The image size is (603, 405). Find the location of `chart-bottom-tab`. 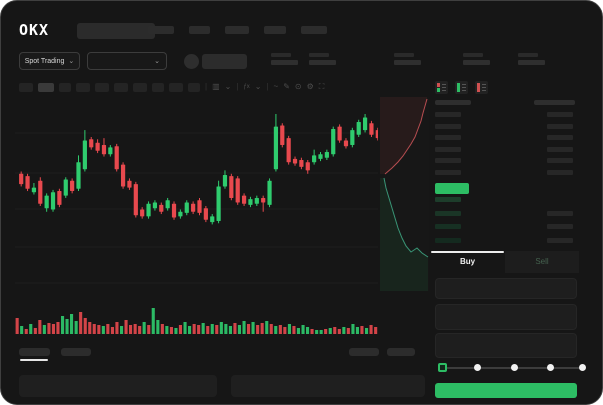

chart-bottom-tab is located at coordinates (76, 352).